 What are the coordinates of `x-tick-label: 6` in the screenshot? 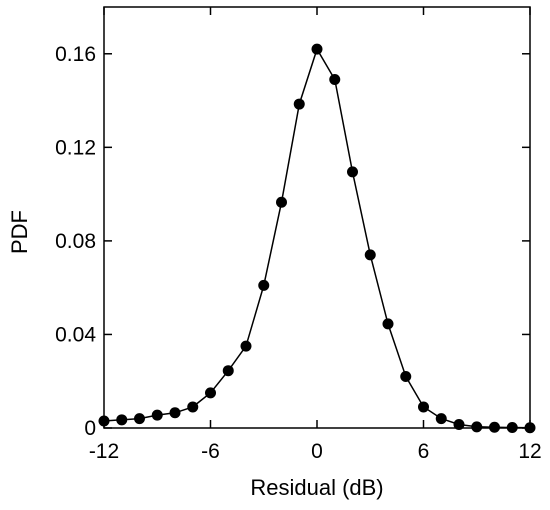 It's located at (424, 451).